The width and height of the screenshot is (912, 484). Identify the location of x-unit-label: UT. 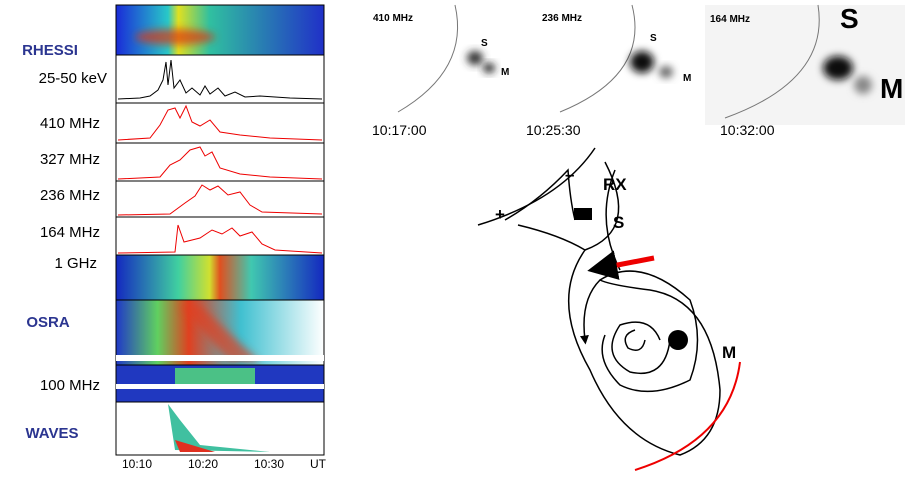
(318, 464).